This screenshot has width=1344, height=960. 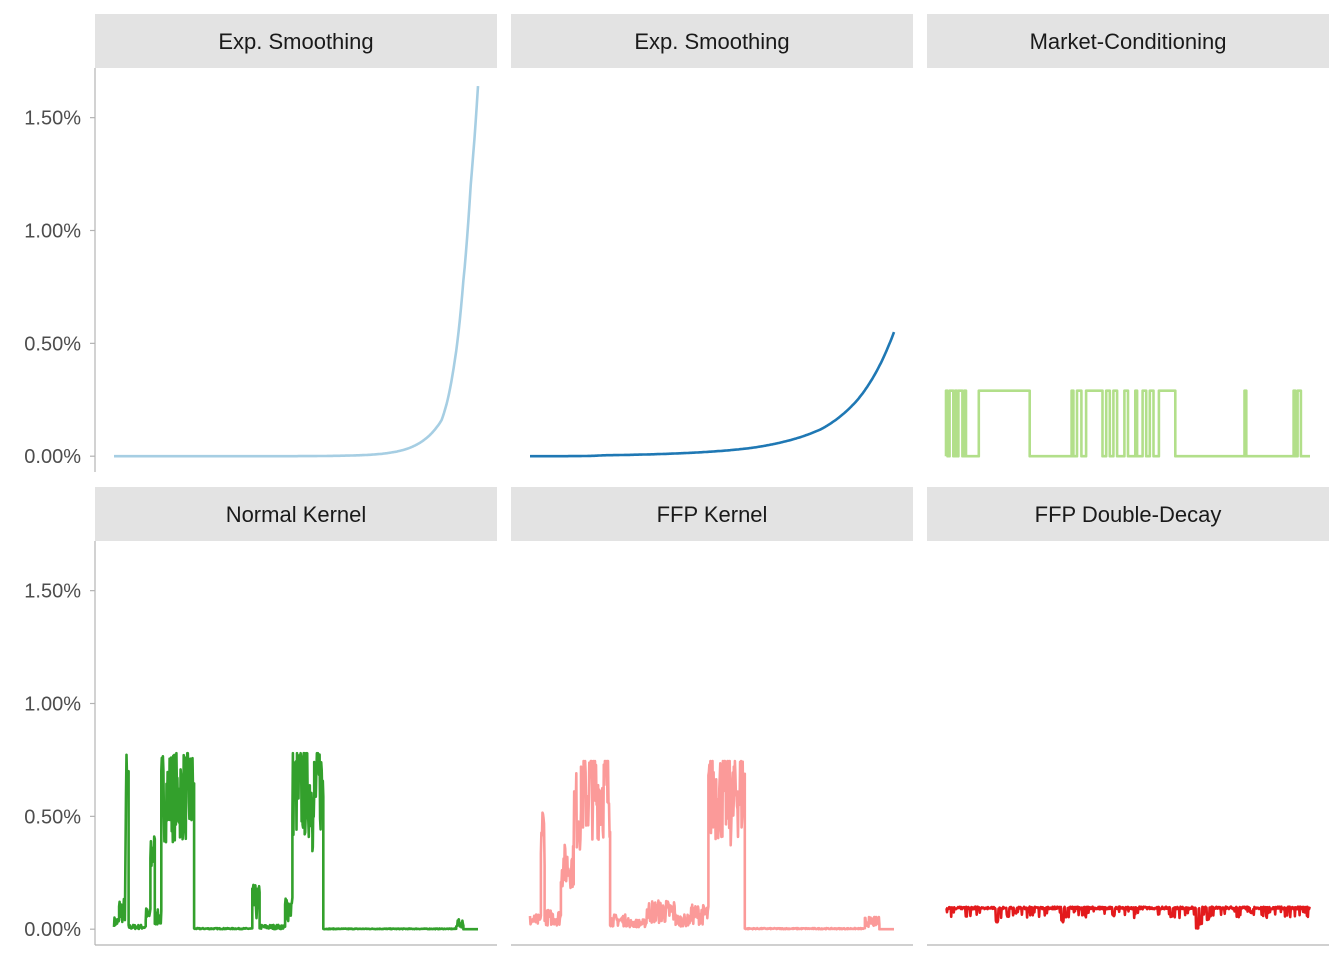 I want to click on strip-title: Market-Conditioning, so click(x=1128, y=41).